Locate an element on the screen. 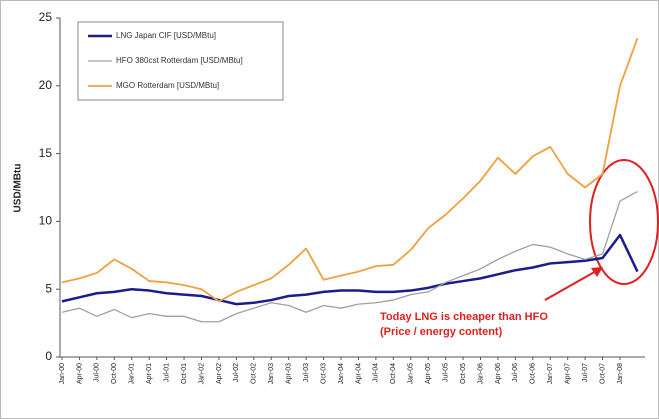  x-tick-label: Apr-04 is located at coordinates (358, 373).